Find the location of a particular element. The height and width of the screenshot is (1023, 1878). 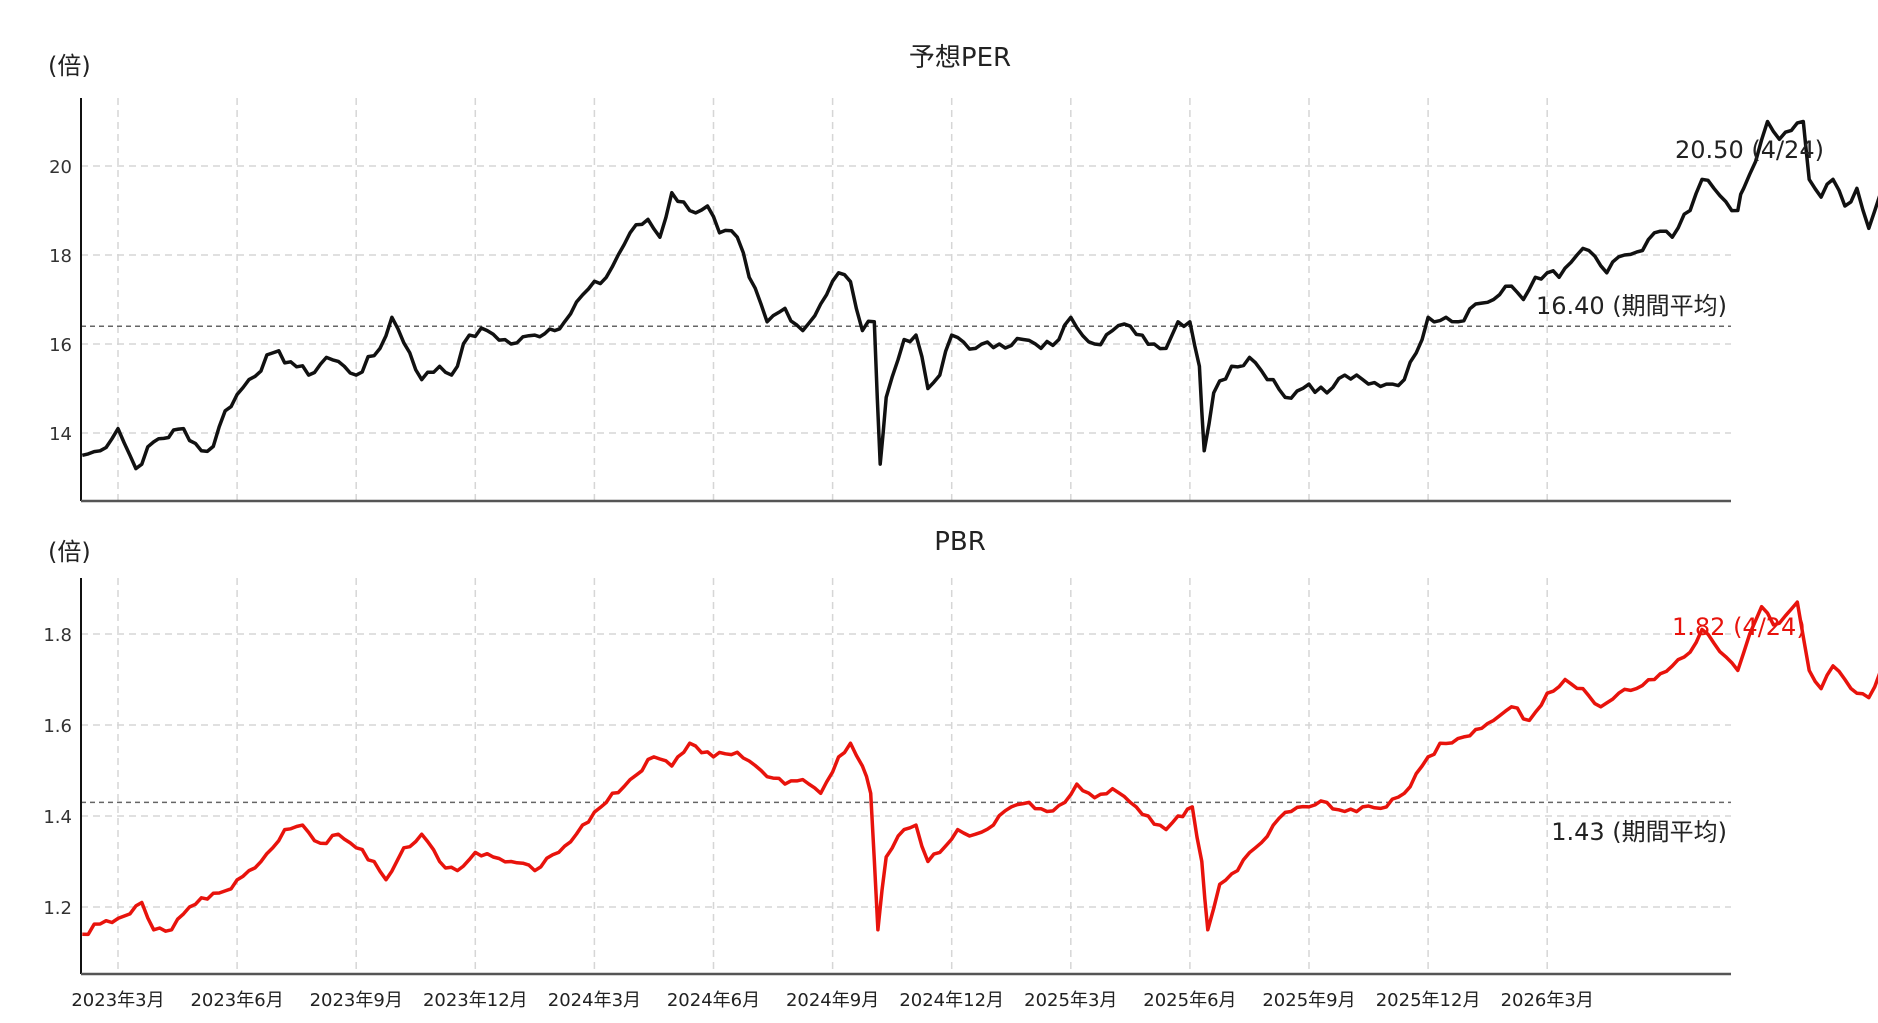

y-tick-label: 1.6 is located at coordinates (57, 726).